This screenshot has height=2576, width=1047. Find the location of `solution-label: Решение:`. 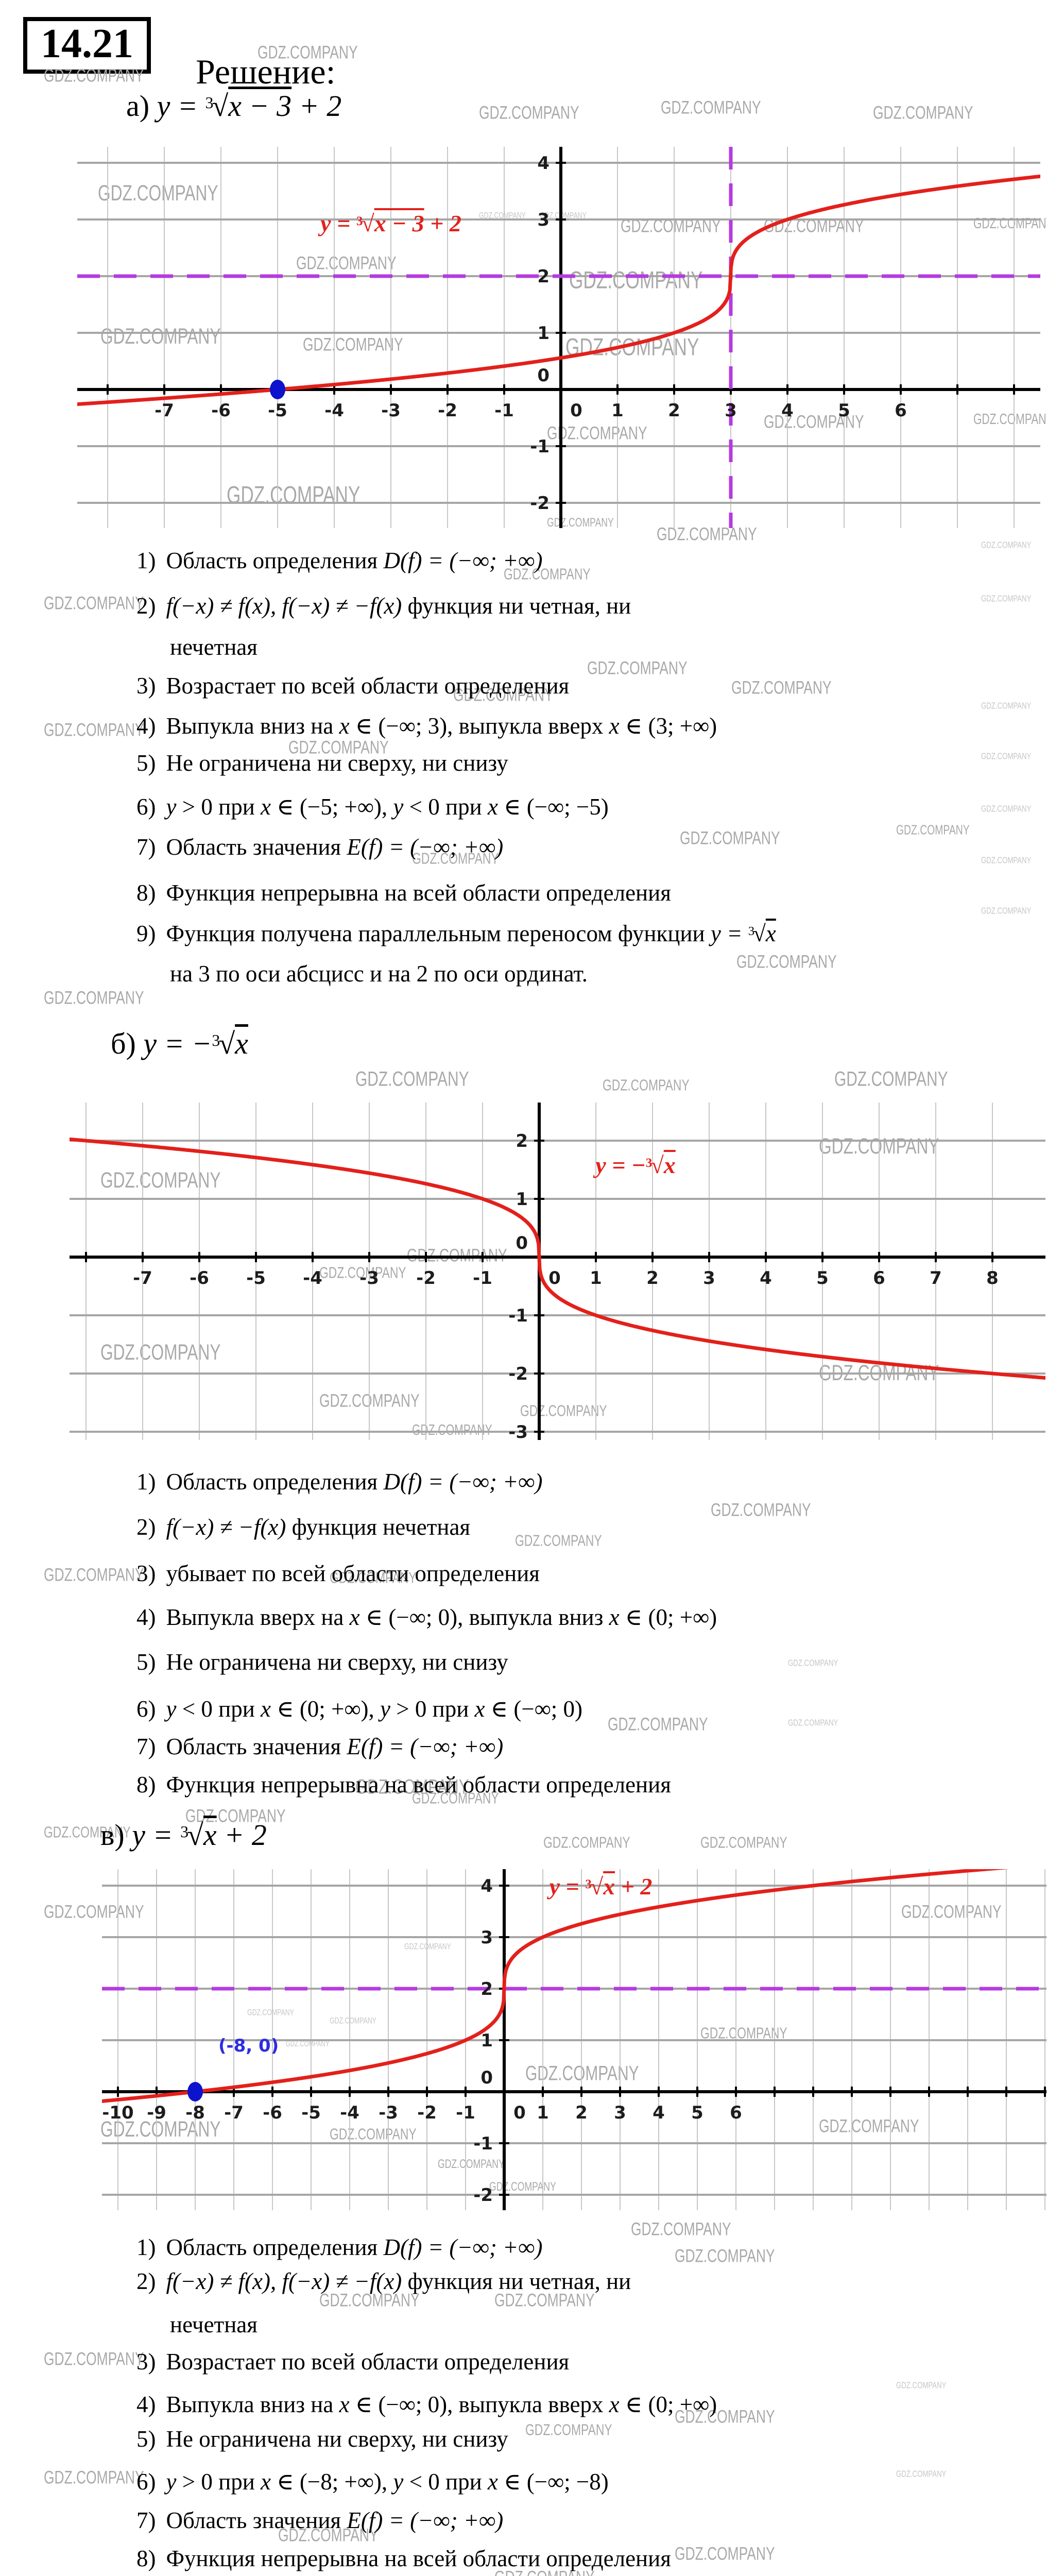

solution-label: Решение: is located at coordinates (266, 71).